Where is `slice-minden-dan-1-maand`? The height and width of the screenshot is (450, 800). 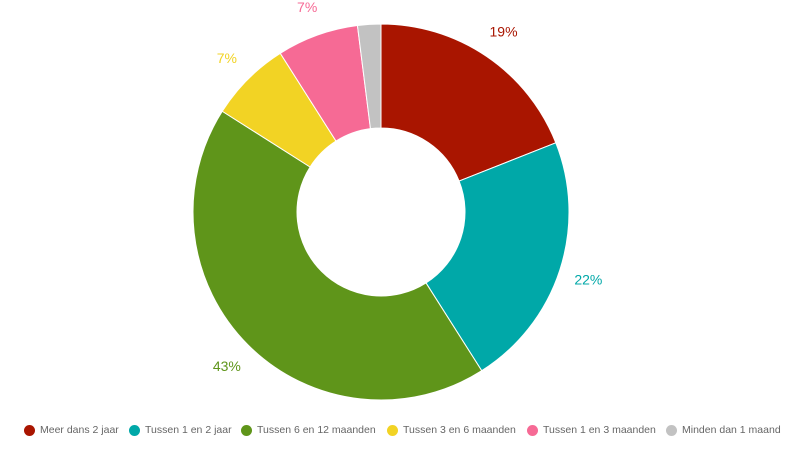
slice-minden-dan-1-maand is located at coordinates (369, 76).